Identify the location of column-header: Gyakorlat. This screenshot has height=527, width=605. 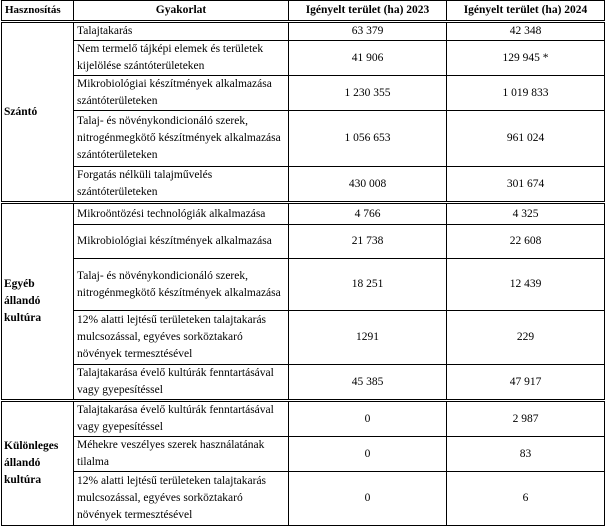
(181, 11).